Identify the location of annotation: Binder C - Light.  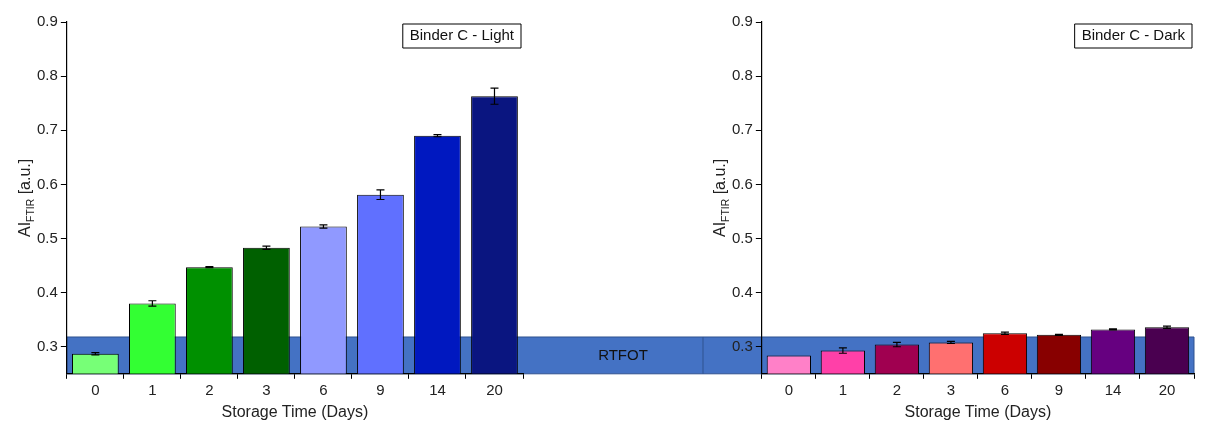
(462, 35).